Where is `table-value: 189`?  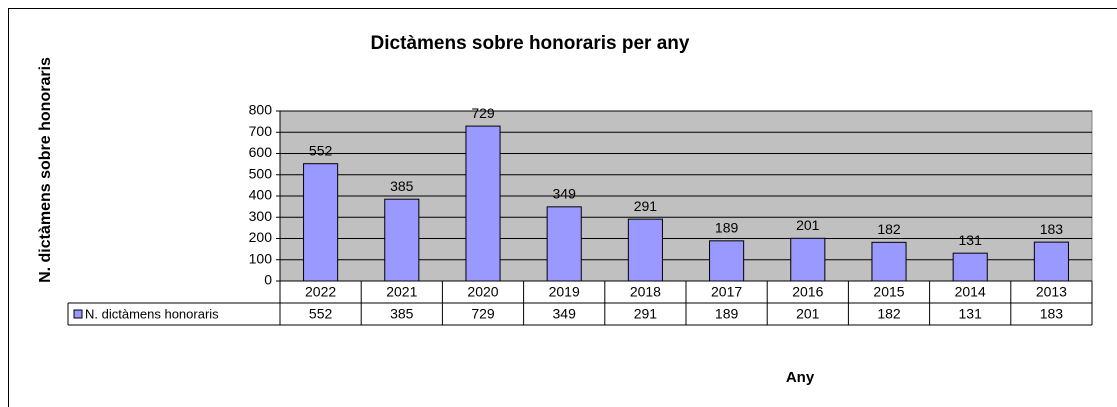 table-value: 189 is located at coordinates (727, 314).